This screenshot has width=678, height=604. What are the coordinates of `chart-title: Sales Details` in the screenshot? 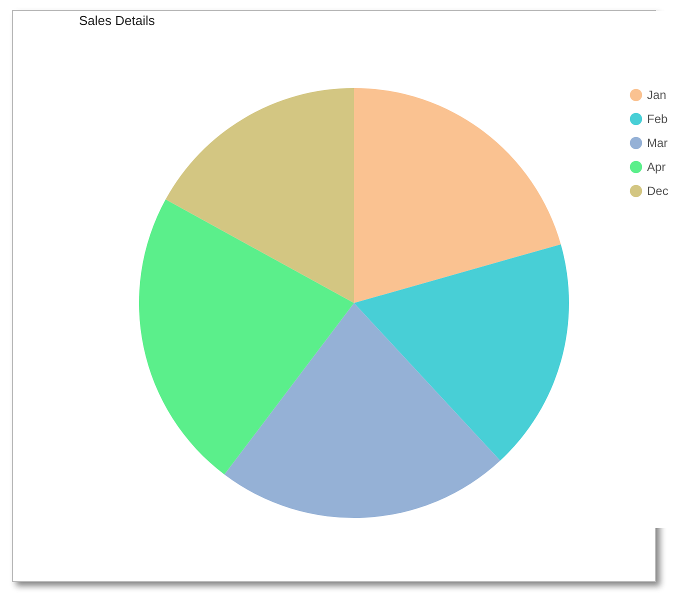 It's located at (117, 20).